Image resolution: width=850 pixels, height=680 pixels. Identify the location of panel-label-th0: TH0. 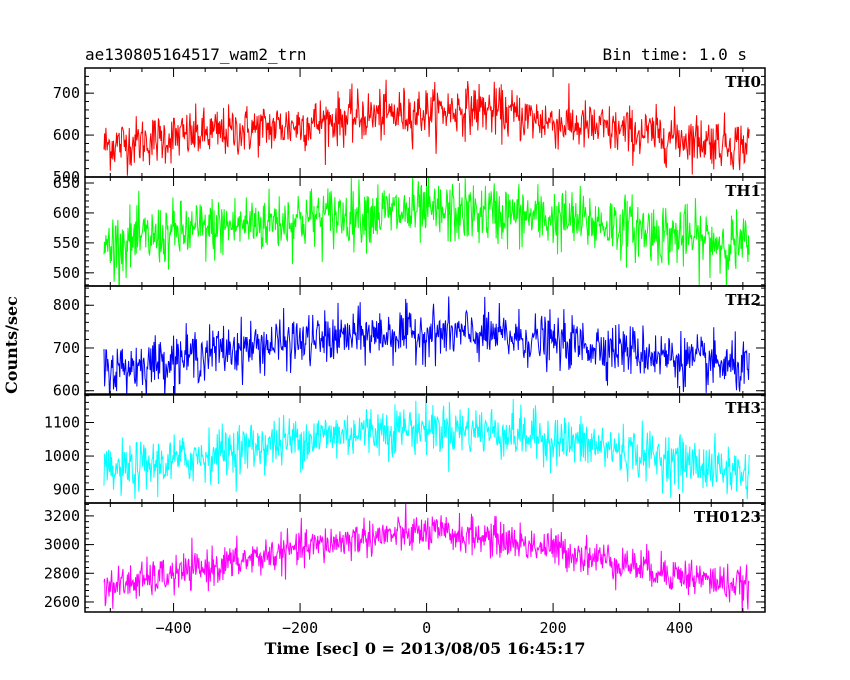
(743, 82).